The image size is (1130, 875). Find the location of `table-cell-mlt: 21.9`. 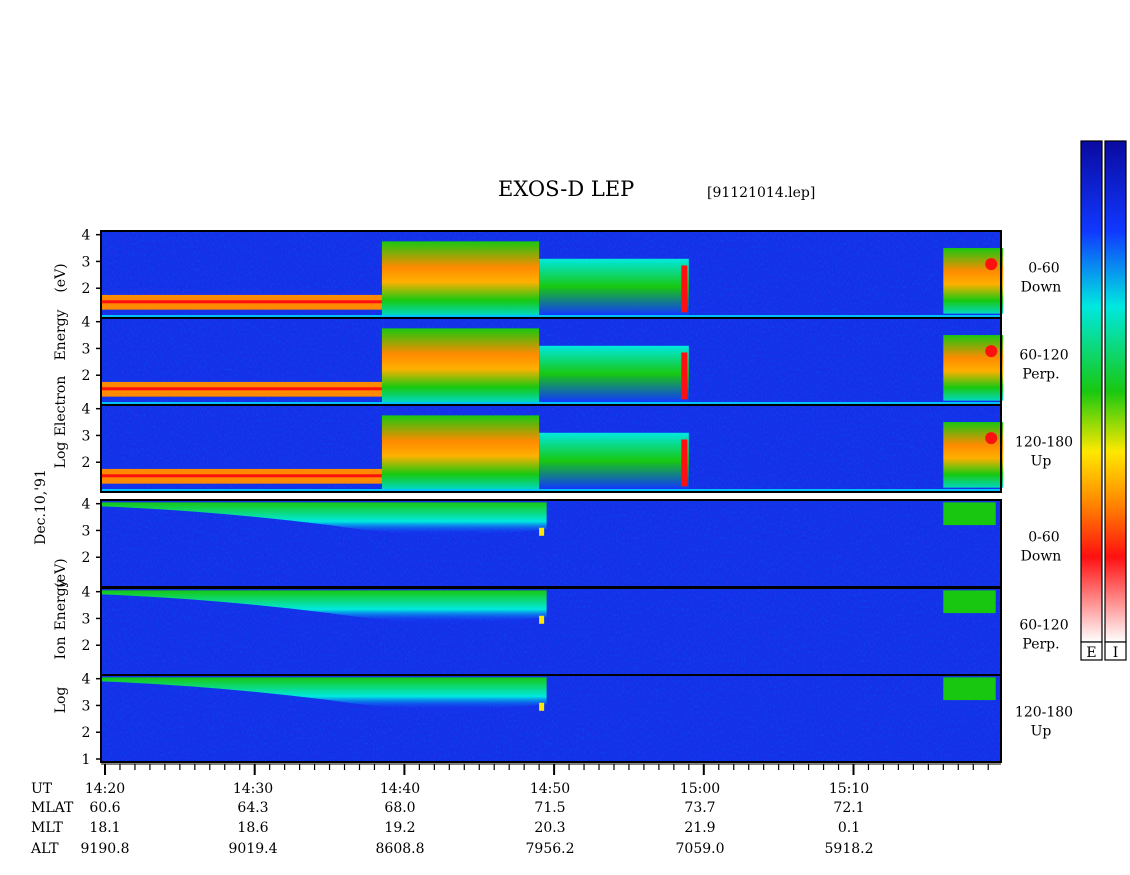

table-cell-mlt: 21.9 is located at coordinates (699, 828).